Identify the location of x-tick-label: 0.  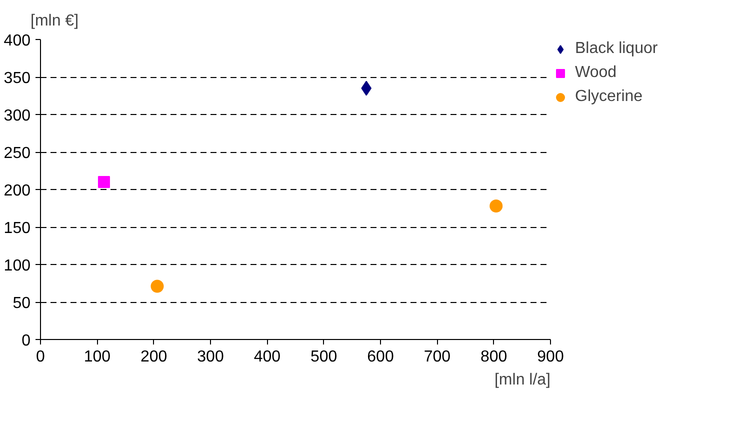
(41, 357).